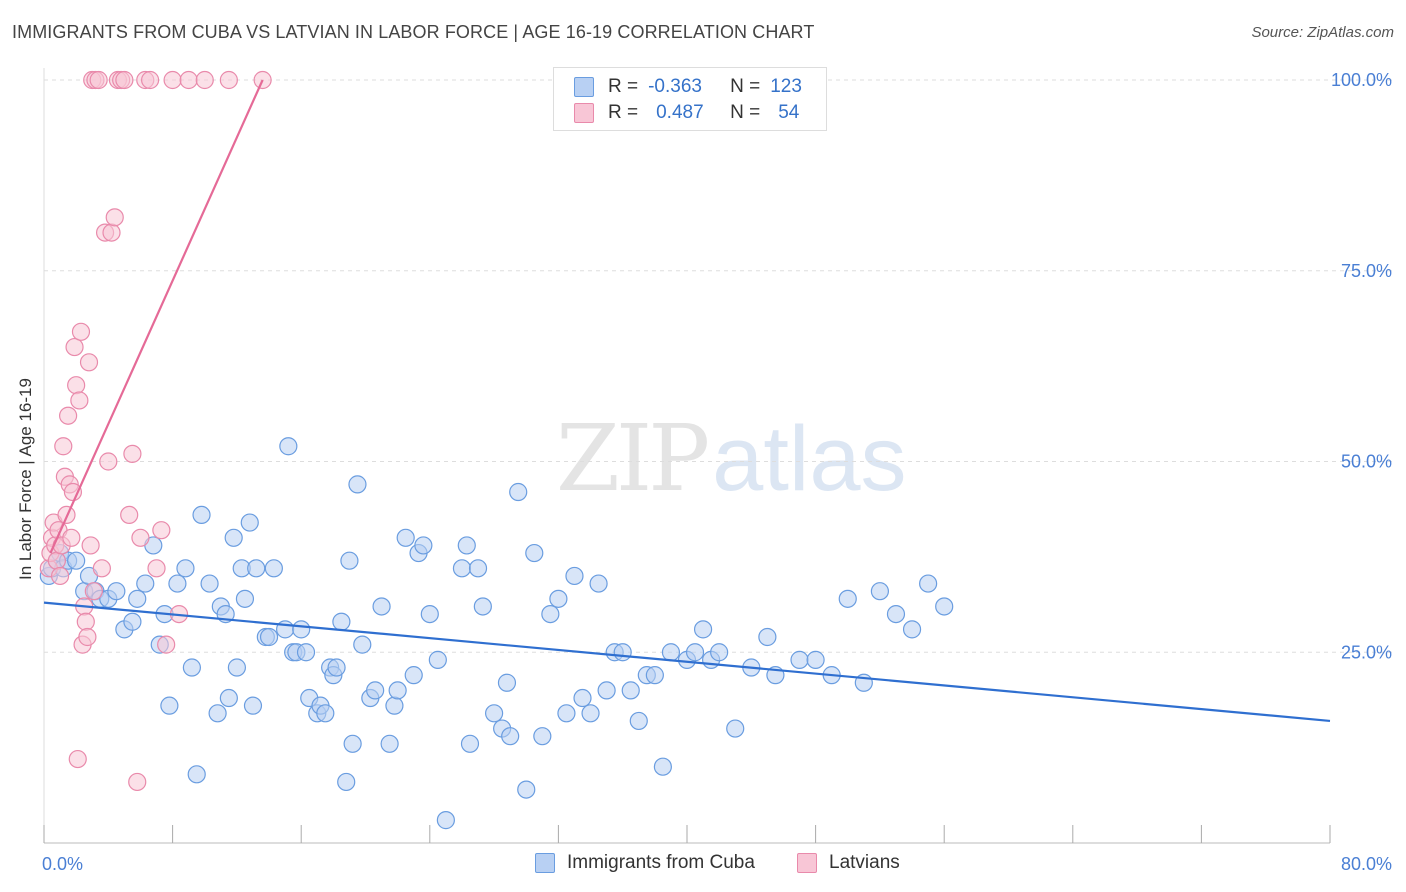  Describe the element at coordinates (661, 862) in the screenshot. I see `legend-label-cuba: Immigrants from Cuba` at that location.